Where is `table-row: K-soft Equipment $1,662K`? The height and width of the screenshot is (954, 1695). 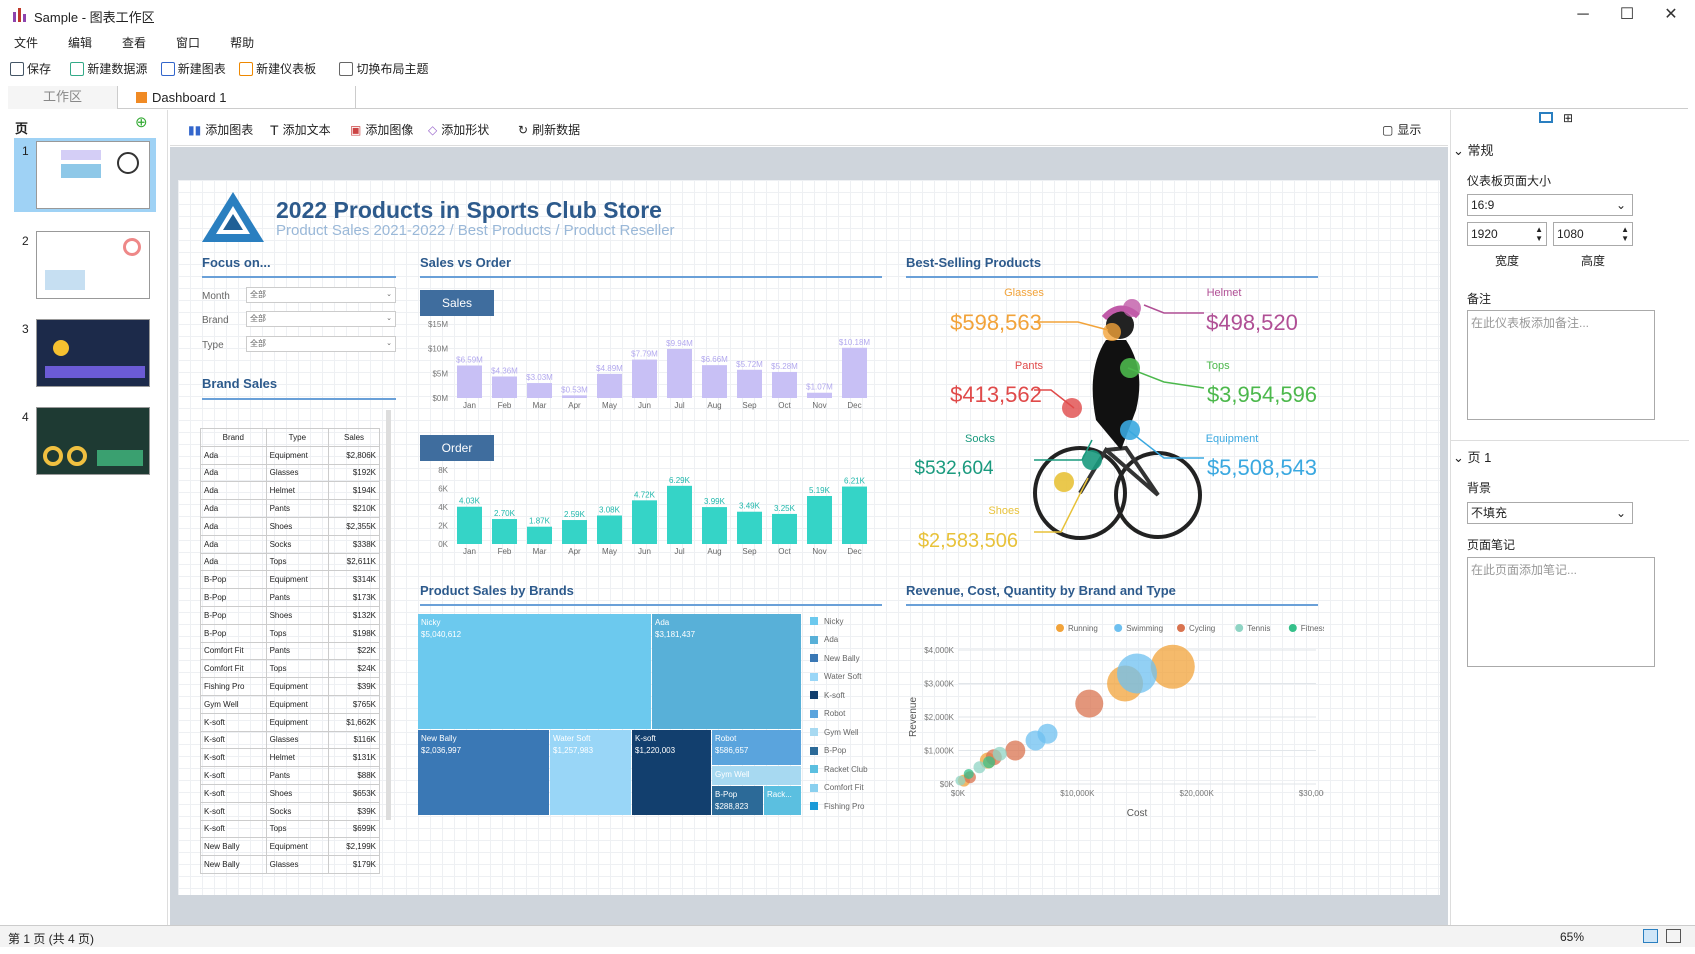 table-row: K-soft Equipment $1,662K is located at coordinates (290, 722).